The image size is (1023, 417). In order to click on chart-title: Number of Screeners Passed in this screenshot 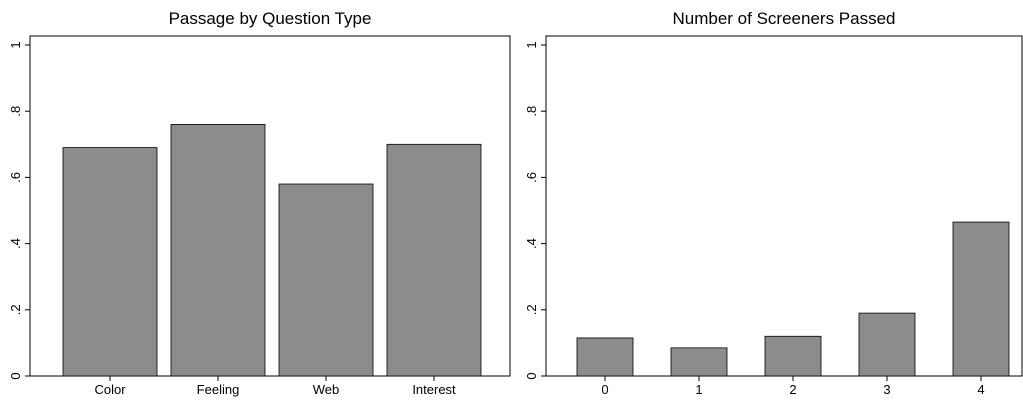, I will do `click(784, 18)`.